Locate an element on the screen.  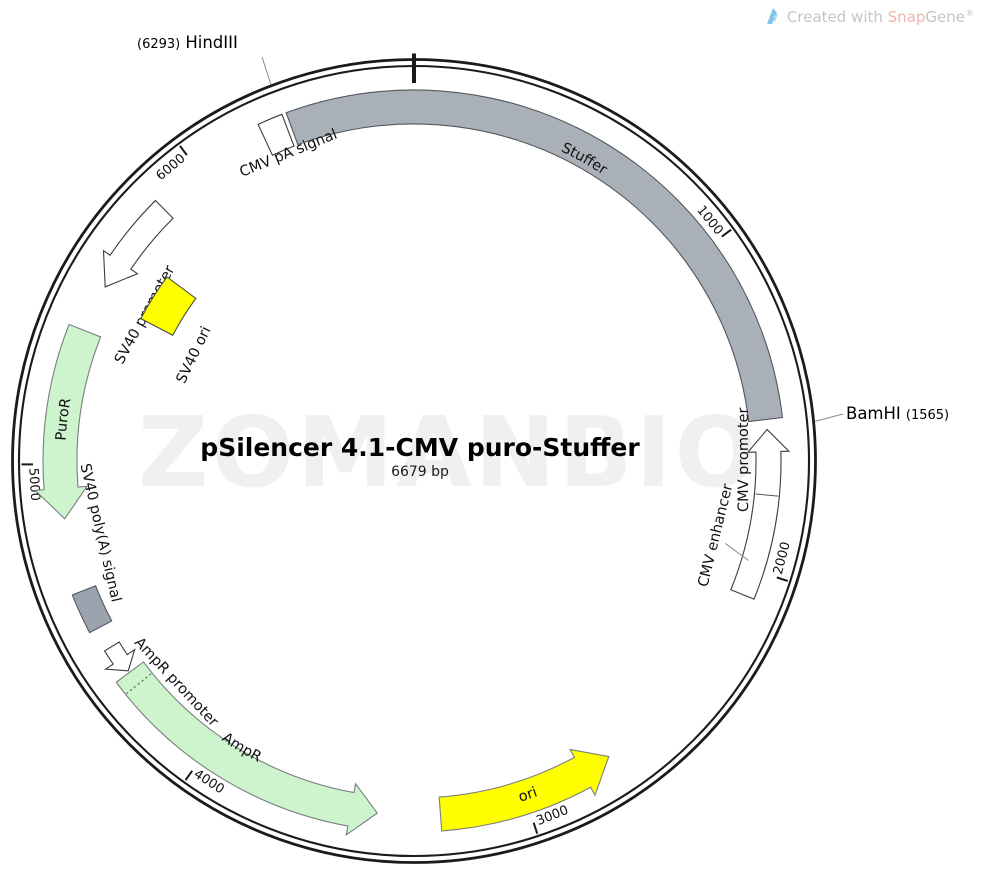
bamhi-position: (1565) is located at coordinates (927, 415).